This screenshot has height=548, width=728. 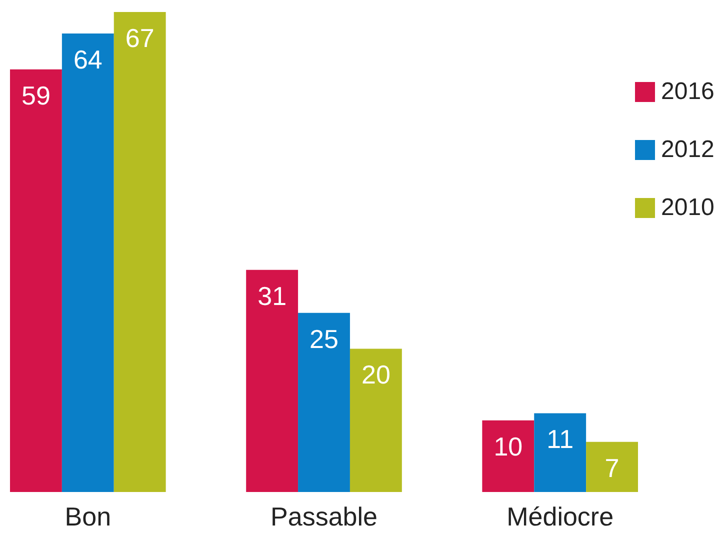 What do you see at coordinates (87, 59) in the screenshot?
I see `data-label: 64` at bounding box center [87, 59].